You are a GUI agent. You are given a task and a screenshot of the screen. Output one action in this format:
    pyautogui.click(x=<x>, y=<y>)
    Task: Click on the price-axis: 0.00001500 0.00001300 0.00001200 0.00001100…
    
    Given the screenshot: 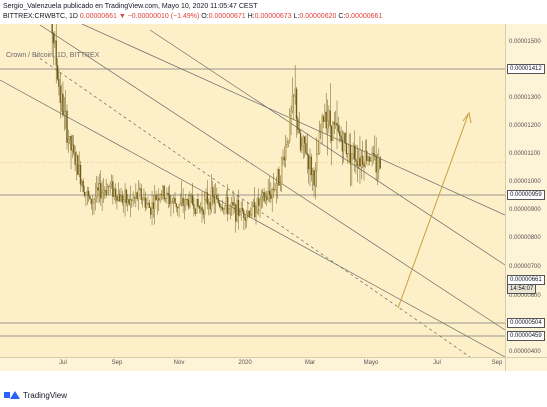 What is the action you would take?
    pyautogui.click(x=526, y=190)
    